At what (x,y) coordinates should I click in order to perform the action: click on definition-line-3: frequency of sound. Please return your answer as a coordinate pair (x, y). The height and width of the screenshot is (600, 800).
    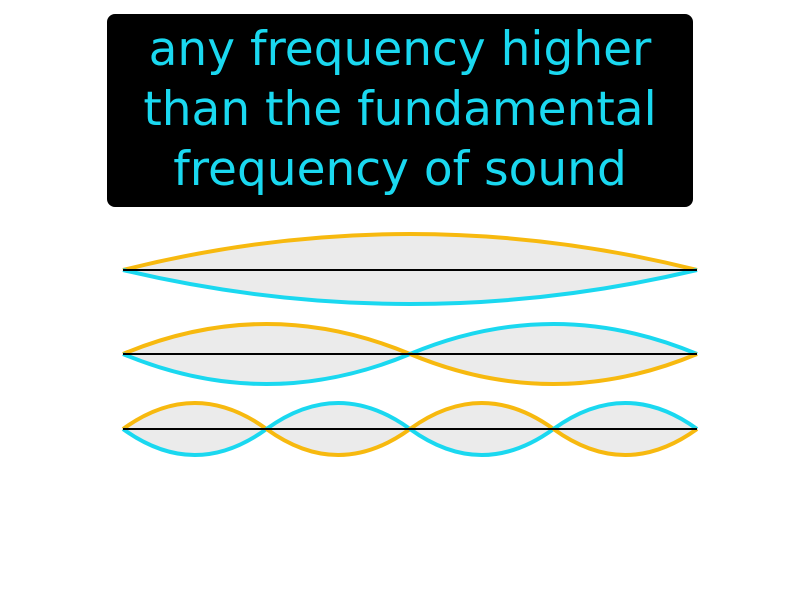
    Looking at the image, I should click on (400, 169).